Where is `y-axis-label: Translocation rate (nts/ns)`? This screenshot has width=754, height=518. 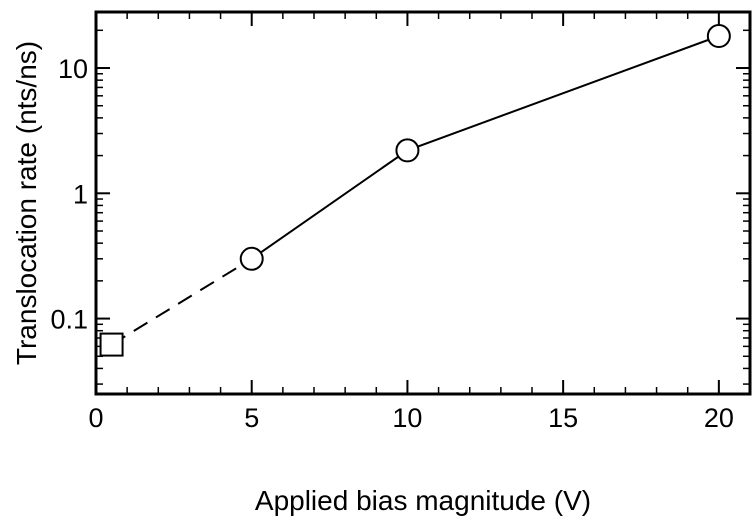
y-axis-label: Translocation rate (nts/ns) is located at coordinates (26, 203).